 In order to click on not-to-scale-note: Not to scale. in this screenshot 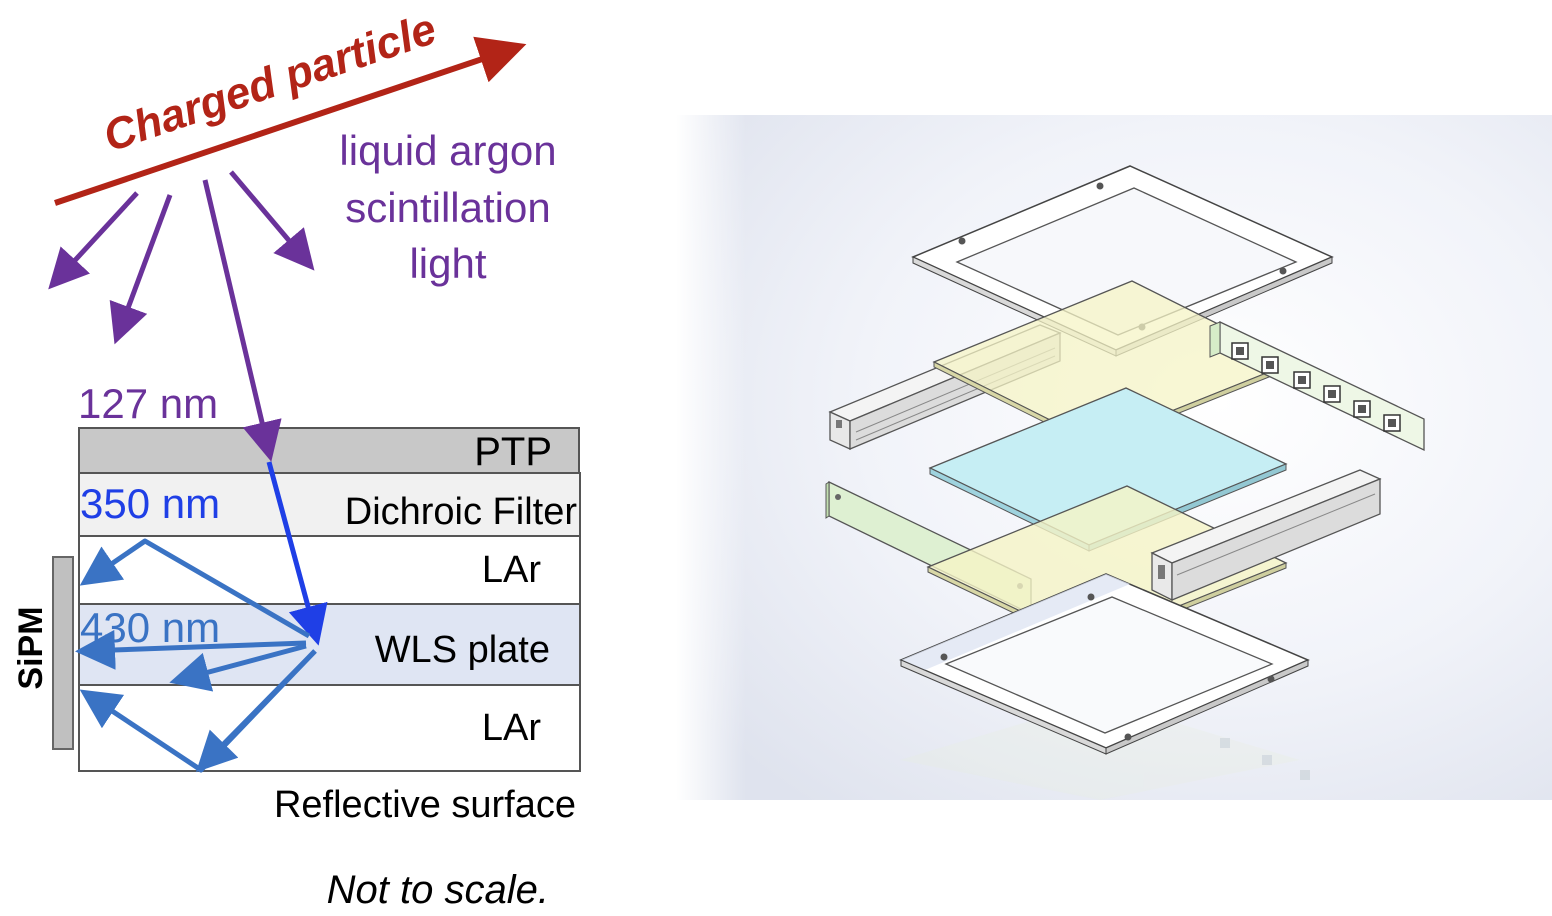, I will do `click(438, 890)`.